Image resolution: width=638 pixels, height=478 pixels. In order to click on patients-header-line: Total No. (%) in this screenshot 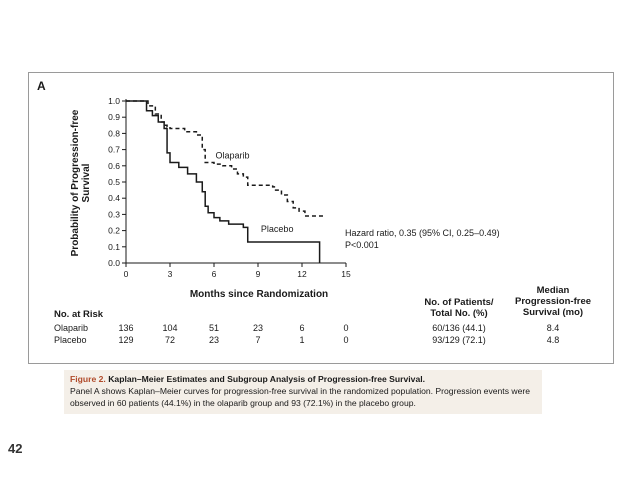, I will do `click(459, 313)`.